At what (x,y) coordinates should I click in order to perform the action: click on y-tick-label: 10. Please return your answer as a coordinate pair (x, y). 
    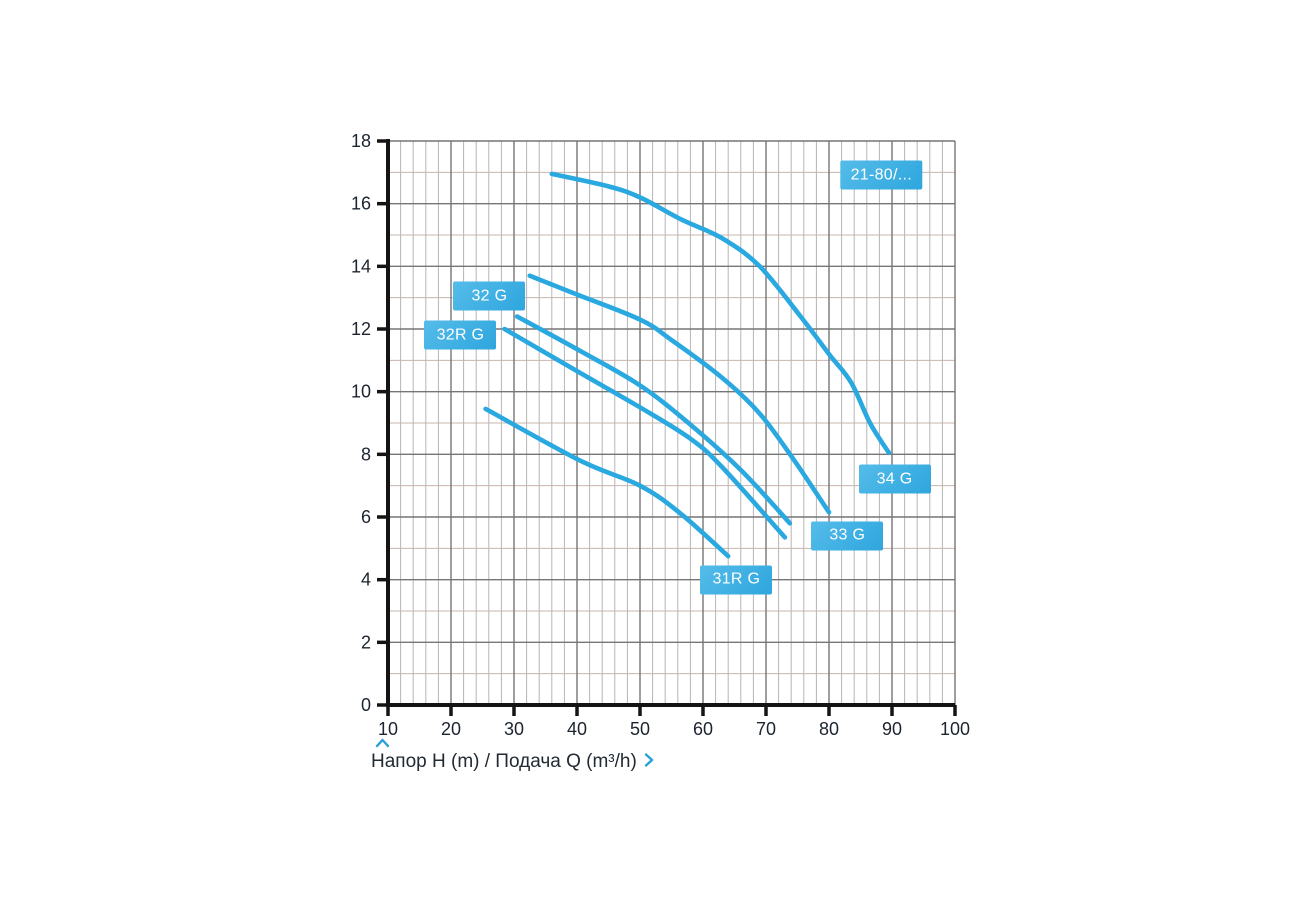
    Looking at the image, I should click on (361, 392).